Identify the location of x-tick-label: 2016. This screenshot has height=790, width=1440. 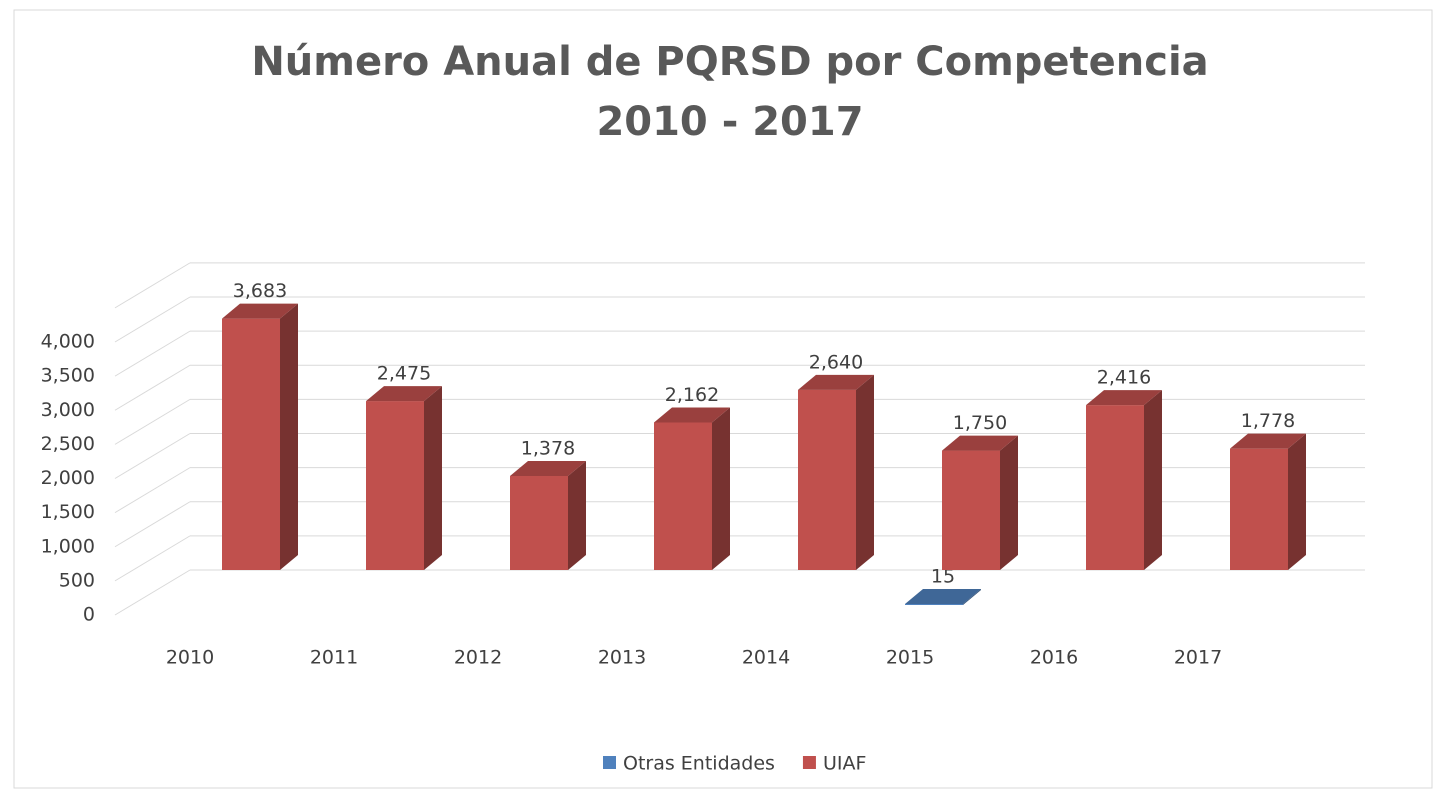
(1054, 658).